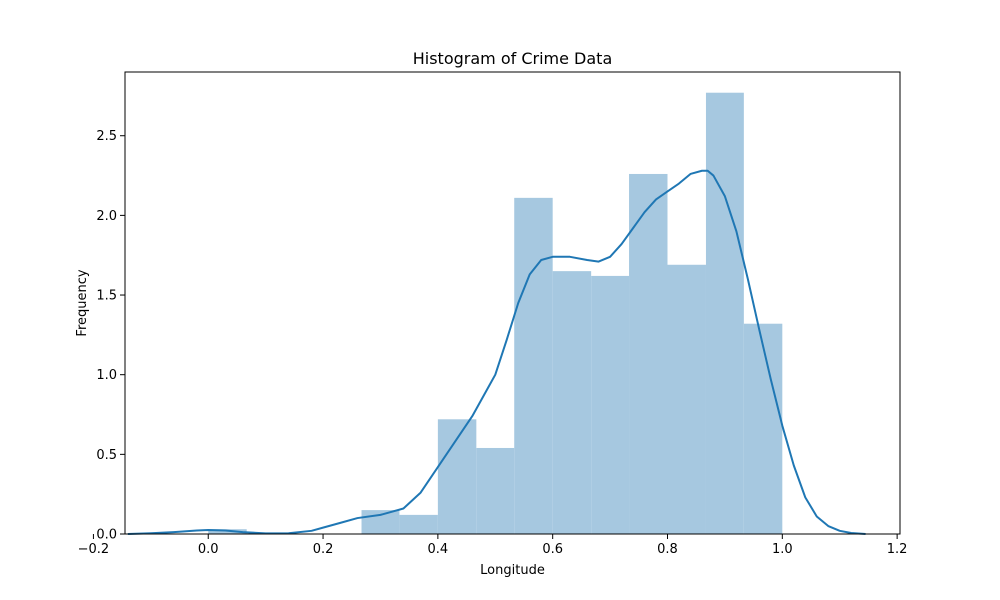  What do you see at coordinates (106, 535) in the screenshot?
I see `y-tick-label: 0.0` at bounding box center [106, 535].